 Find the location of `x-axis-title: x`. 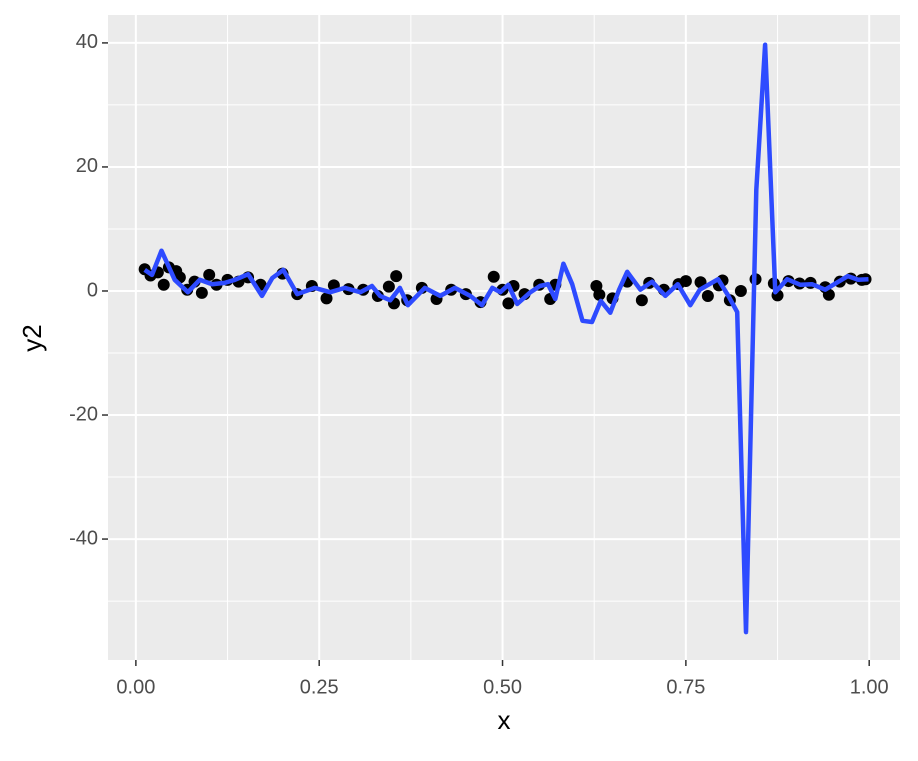

x-axis-title: x is located at coordinates (504, 720).